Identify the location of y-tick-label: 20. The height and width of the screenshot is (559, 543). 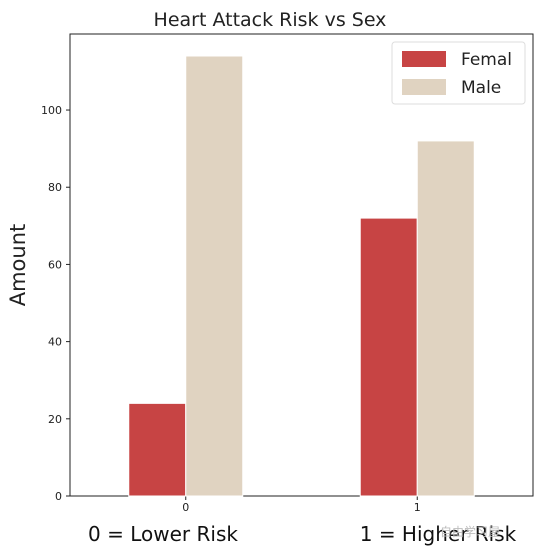
(55, 419).